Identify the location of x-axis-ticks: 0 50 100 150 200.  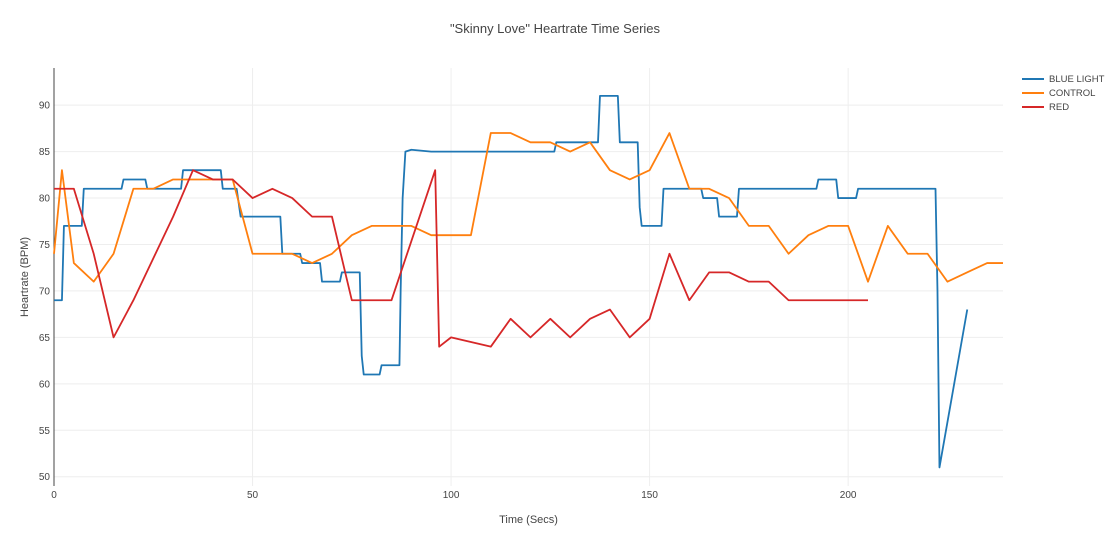
(454, 495).